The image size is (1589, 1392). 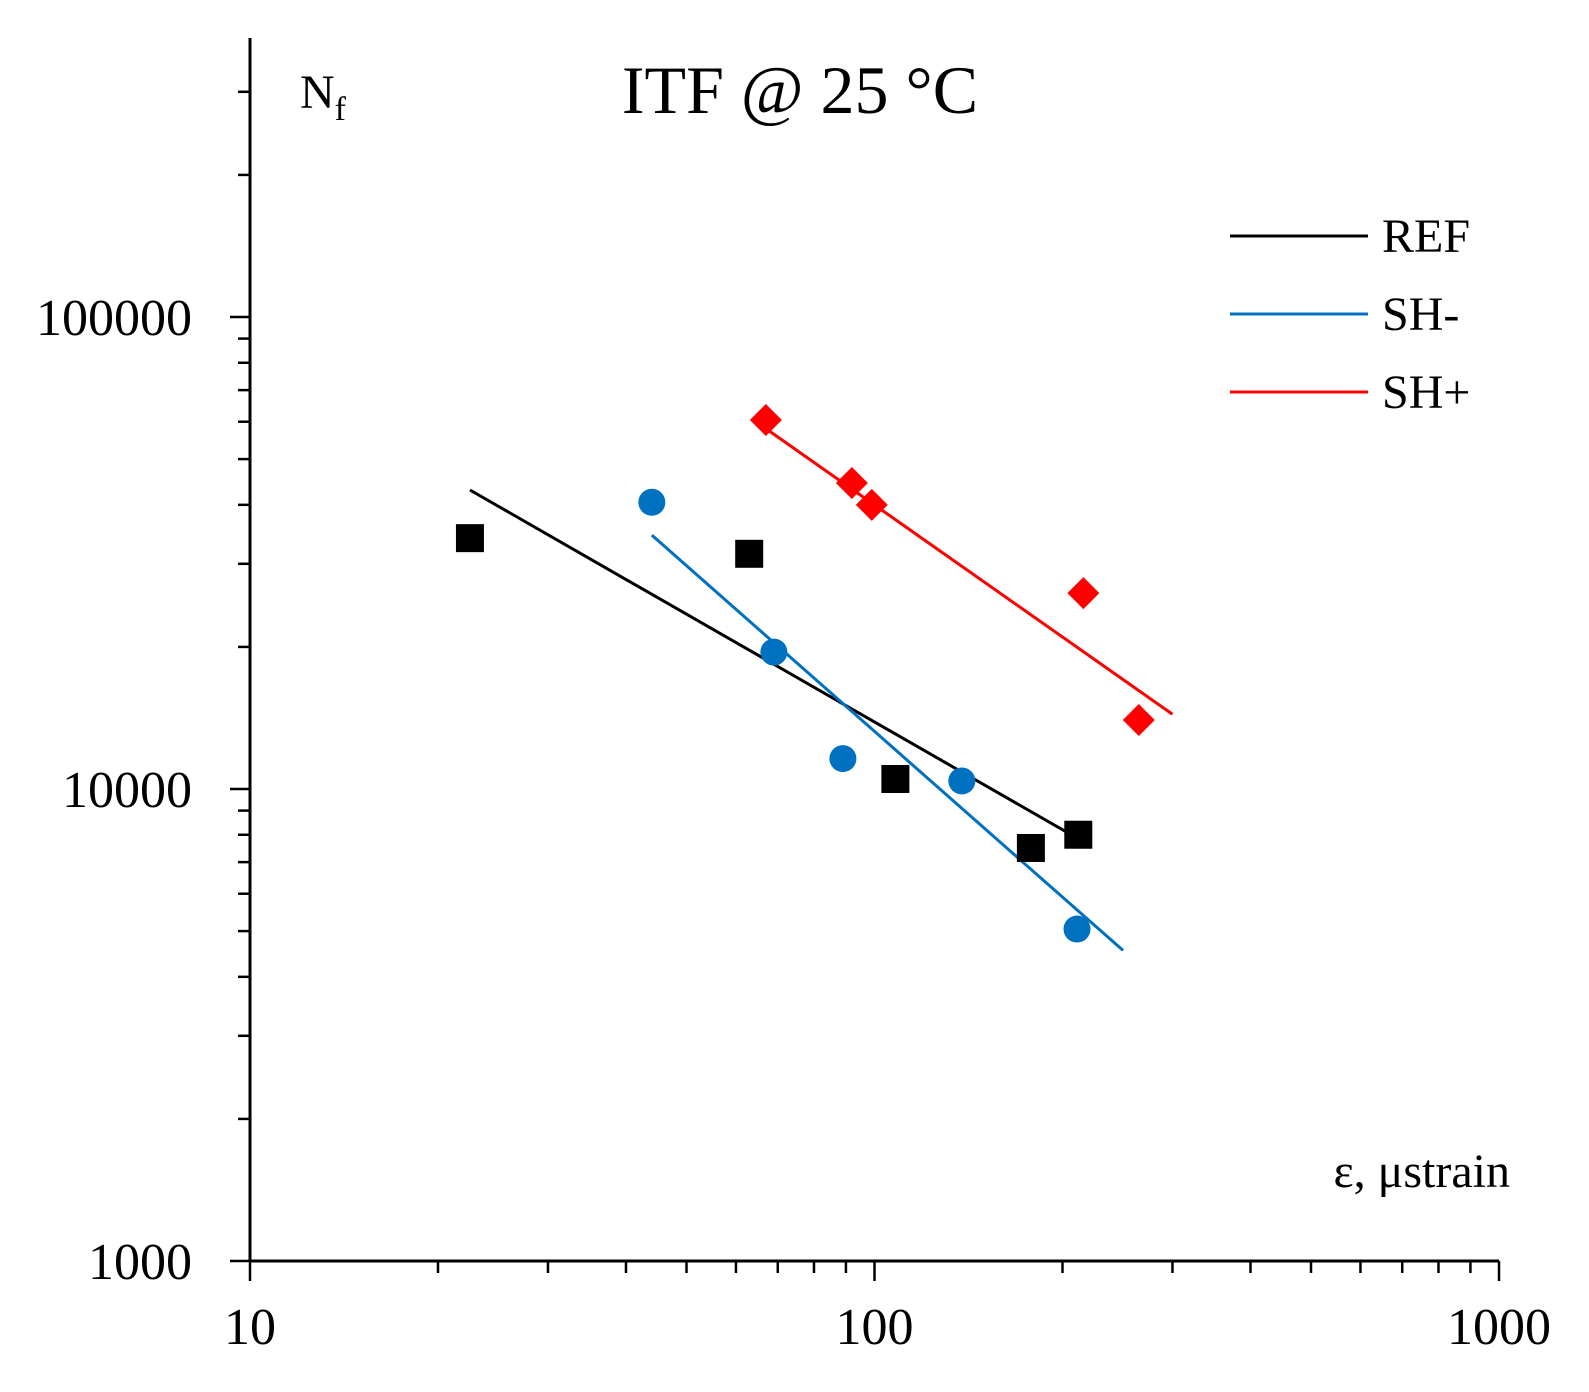 What do you see at coordinates (800, 90) in the screenshot?
I see `chart-title: ITF @ 25 °C` at bounding box center [800, 90].